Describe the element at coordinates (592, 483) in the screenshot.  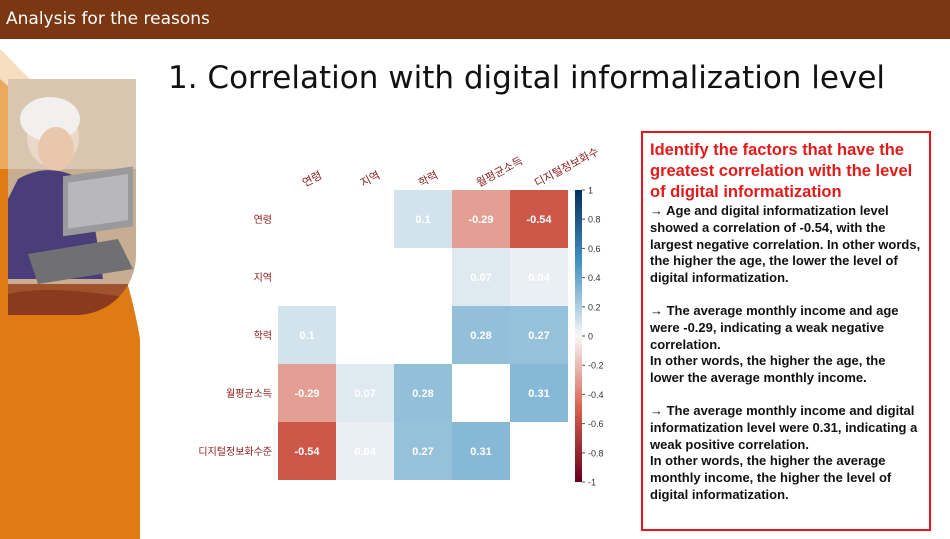
I see `colorbar-tick-label: -1` at that location.